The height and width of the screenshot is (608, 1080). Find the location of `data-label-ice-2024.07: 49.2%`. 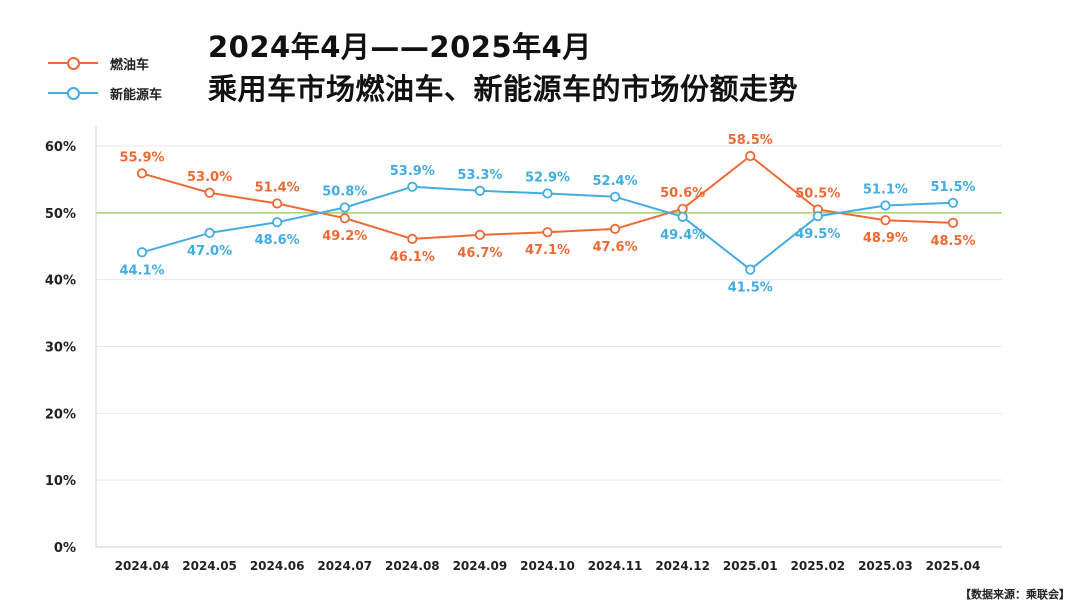

data-label-ice-2024.07: 49.2% is located at coordinates (344, 236).